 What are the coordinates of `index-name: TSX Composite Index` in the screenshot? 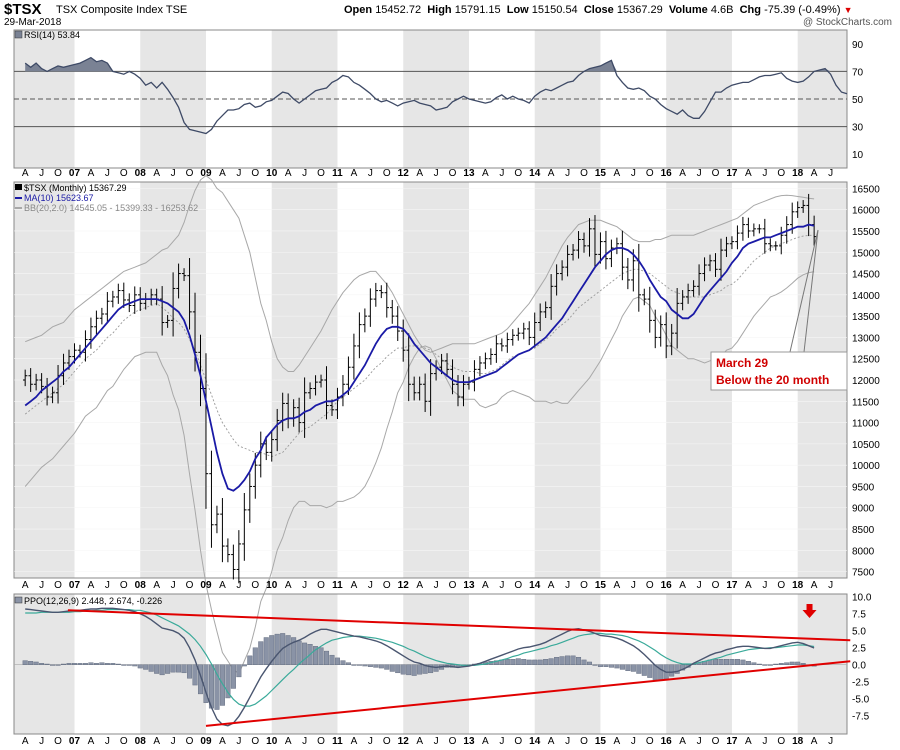 It's located at (109, 10).